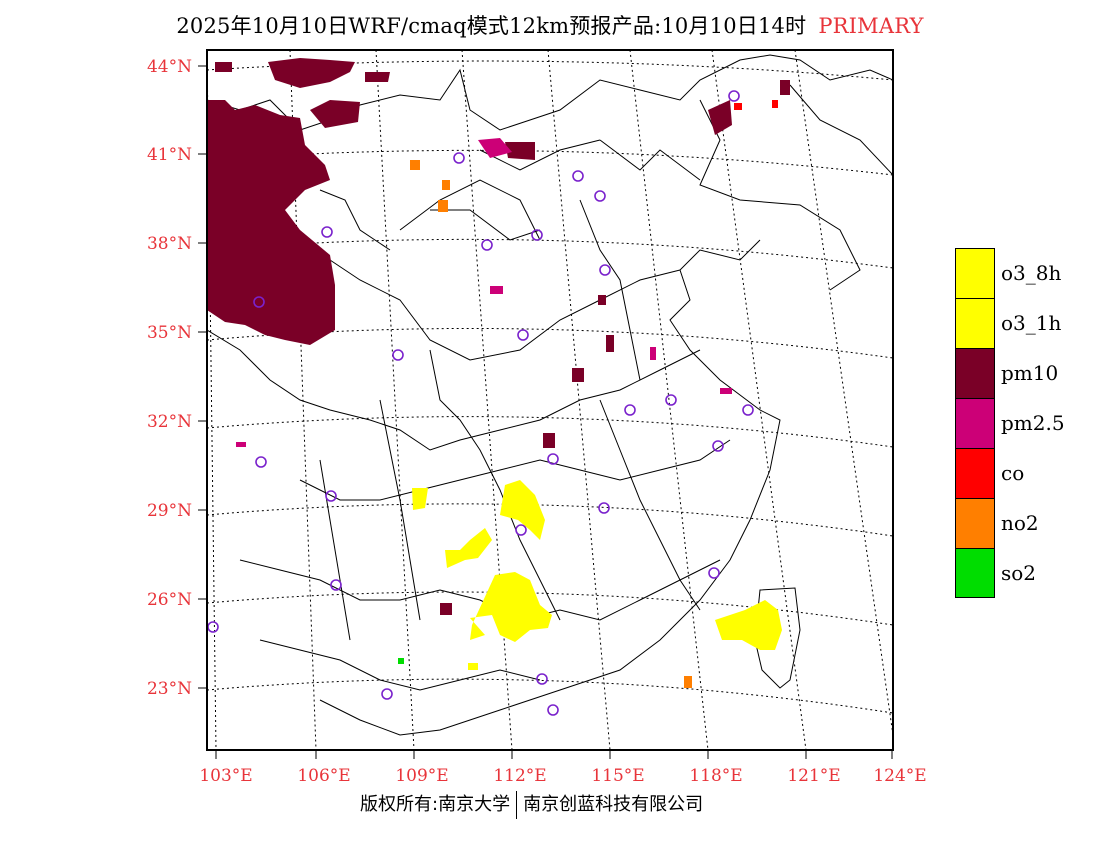 The width and height of the screenshot is (1100, 850). I want to click on legend-item: co, so click(1010, 473).